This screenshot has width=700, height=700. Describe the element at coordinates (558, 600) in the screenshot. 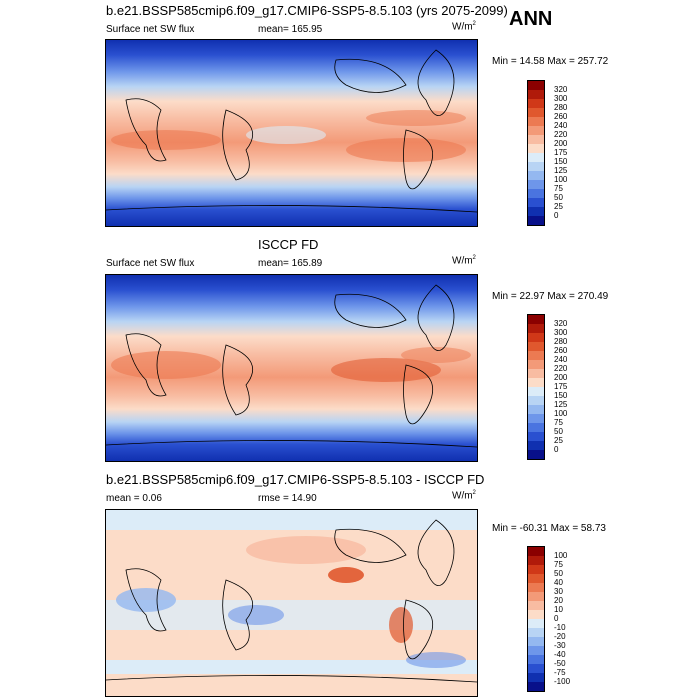

I see `colorbar-tick-label: 20` at that location.